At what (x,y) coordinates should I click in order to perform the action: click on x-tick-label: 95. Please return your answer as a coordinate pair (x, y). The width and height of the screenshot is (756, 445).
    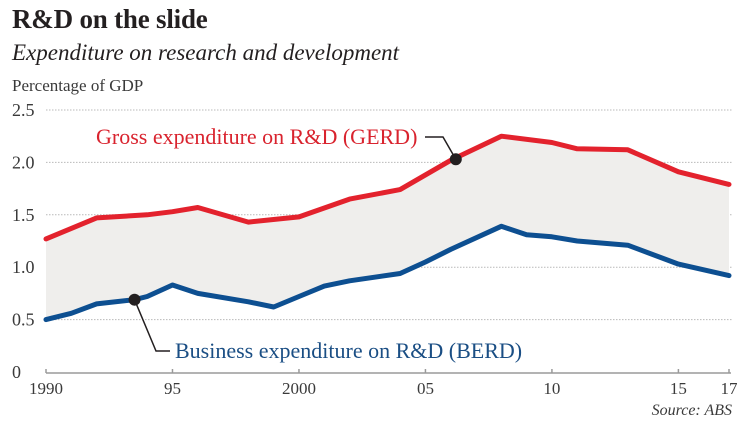
    Looking at the image, I should click on (172, 388).